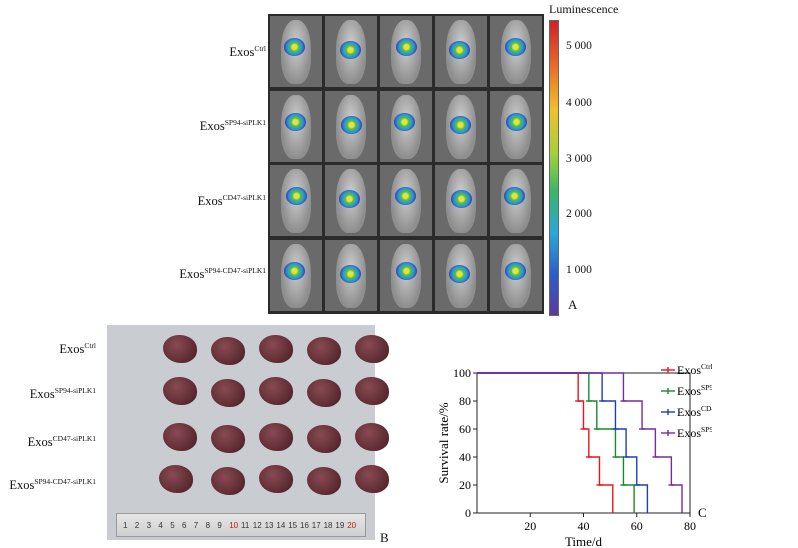 This screenshot has height=548, width=798. What do you see at coordinates (232, 201) in the screenshot?
I see `group-label-cd47-a: ExosCD47-siPLK1` at bounding box center [232, 201].